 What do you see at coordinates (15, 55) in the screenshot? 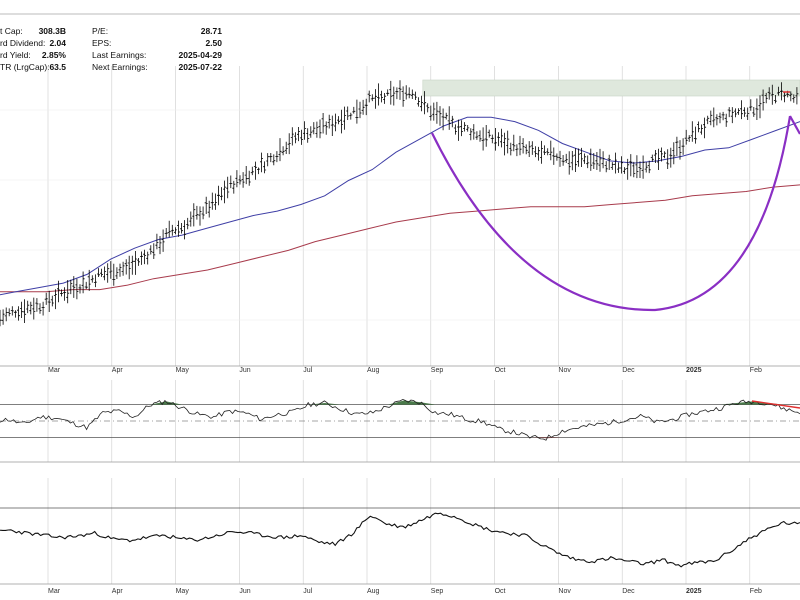
I see `stat-label: rd Yield:` at bounding box center [15, 55].